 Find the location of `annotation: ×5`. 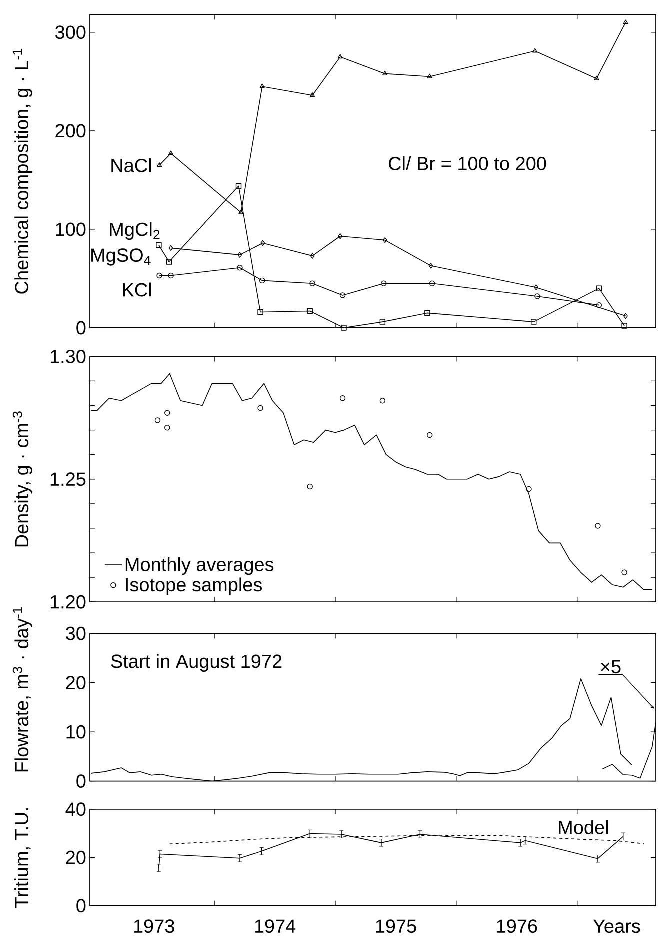

annotation: ×5 is located at coordinates (611, 667).